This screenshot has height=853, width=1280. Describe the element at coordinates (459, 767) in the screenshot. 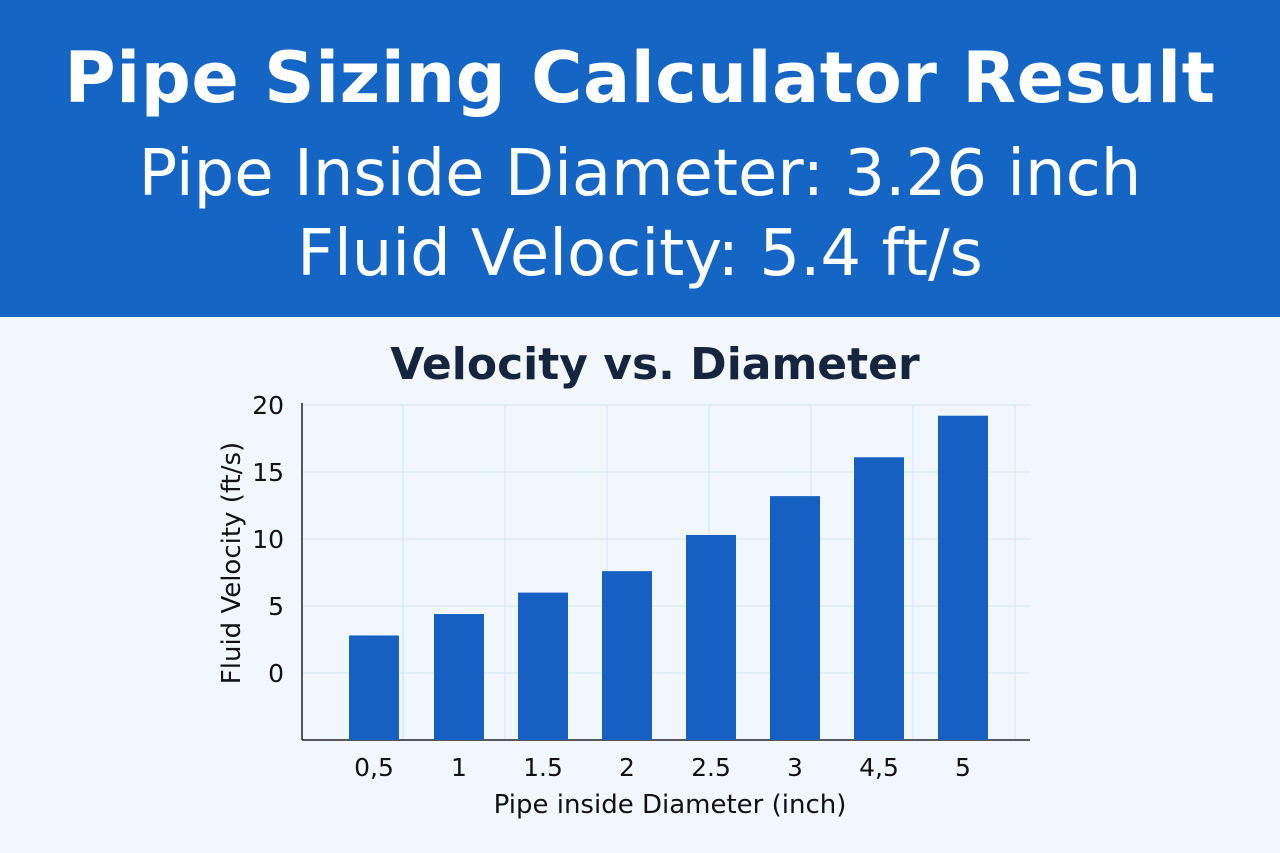

I see `x-tick-label: 1` at that location.